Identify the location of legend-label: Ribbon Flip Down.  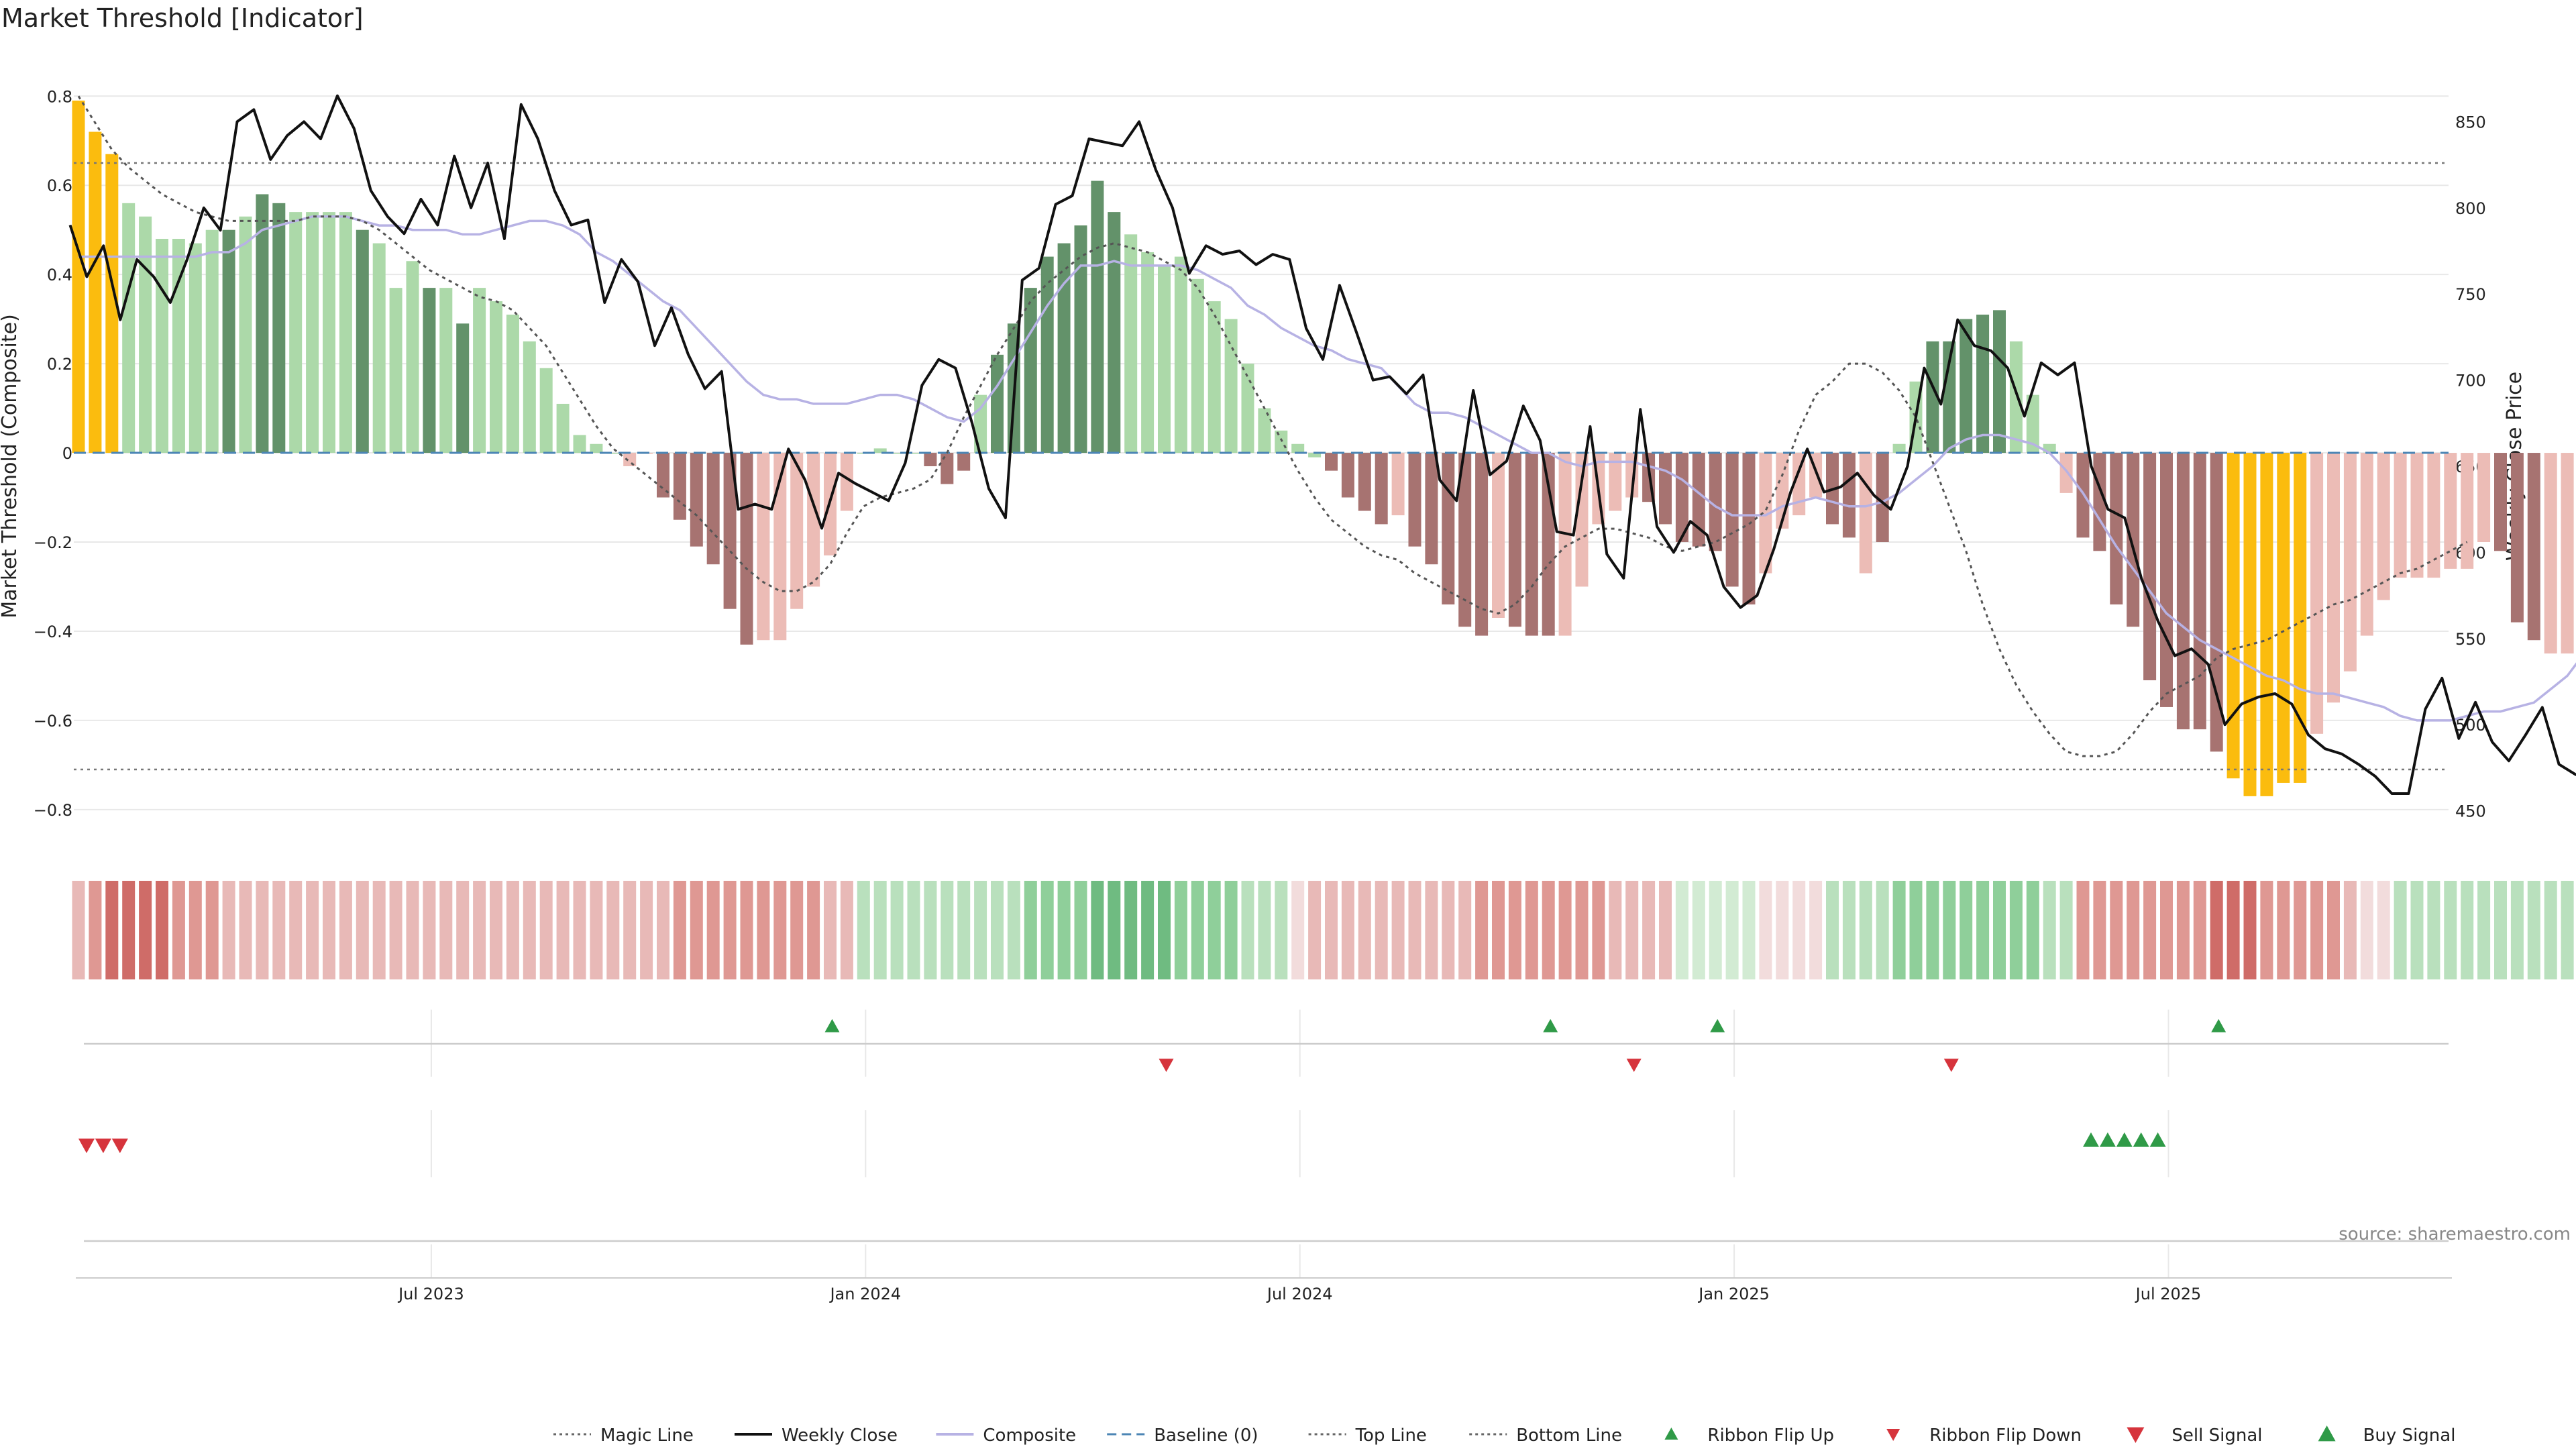
(2005, 1436).